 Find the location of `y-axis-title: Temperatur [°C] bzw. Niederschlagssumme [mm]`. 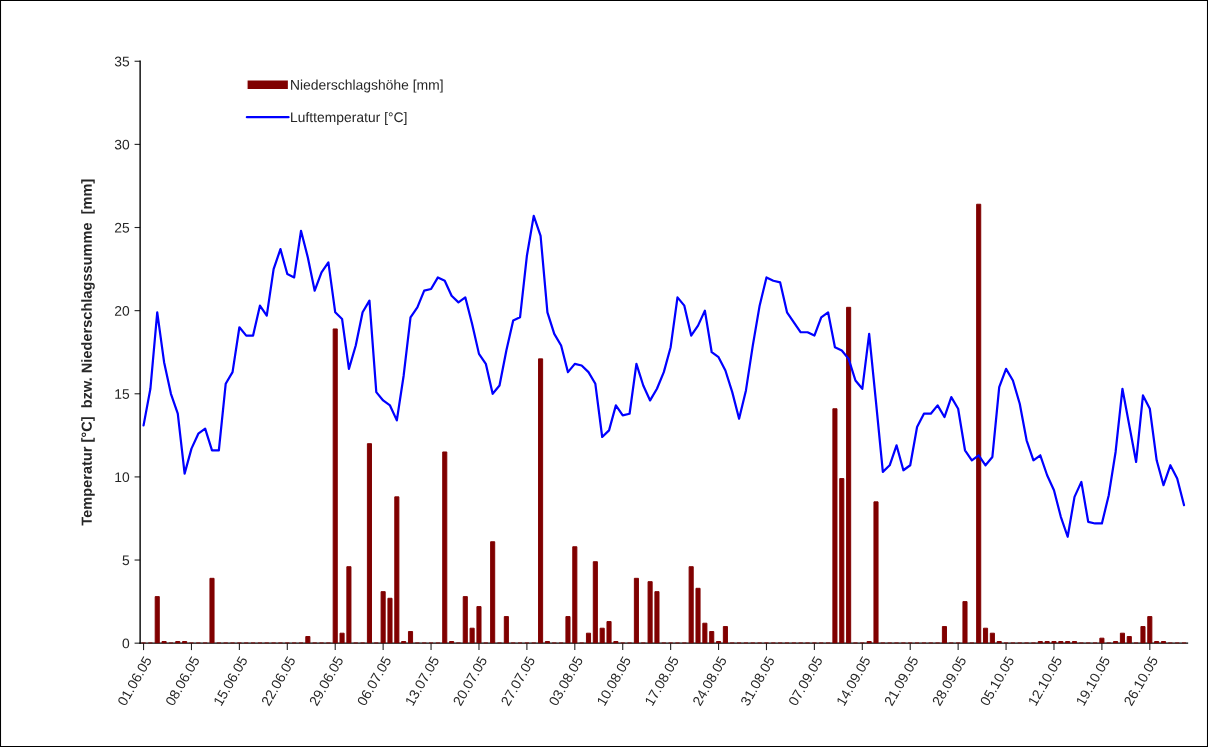

y-axis-title: Temperatur [°C] bzw. Niederschlagssumme [mm] is located at coordinates (88, 352).